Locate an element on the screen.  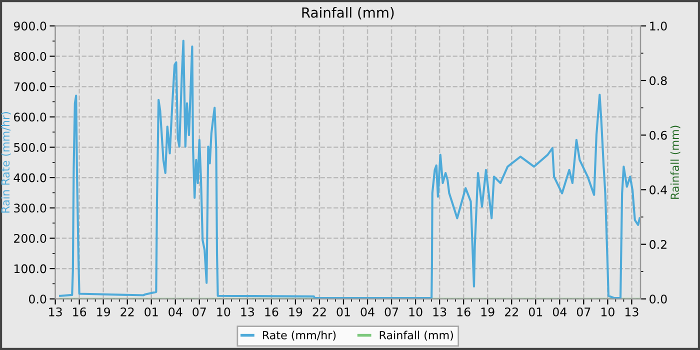
y-tick-label: 800.0 is located at coordinates (30, 56).